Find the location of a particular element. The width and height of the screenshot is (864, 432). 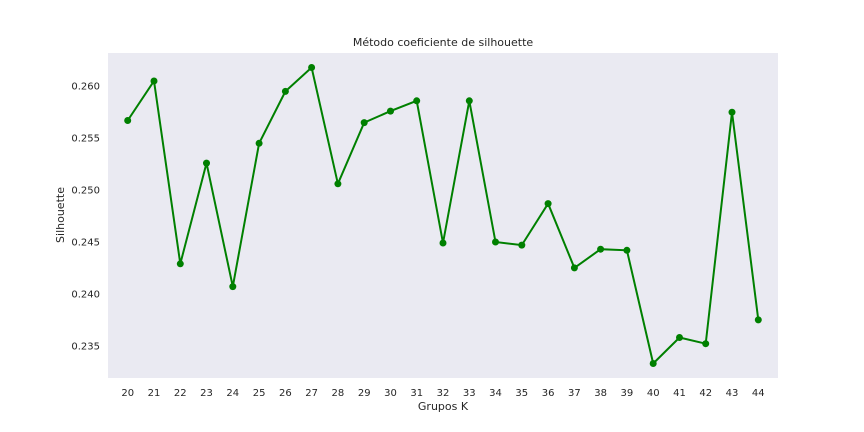

y-tick-label: 0.245 is located at coordinates (85, 243).